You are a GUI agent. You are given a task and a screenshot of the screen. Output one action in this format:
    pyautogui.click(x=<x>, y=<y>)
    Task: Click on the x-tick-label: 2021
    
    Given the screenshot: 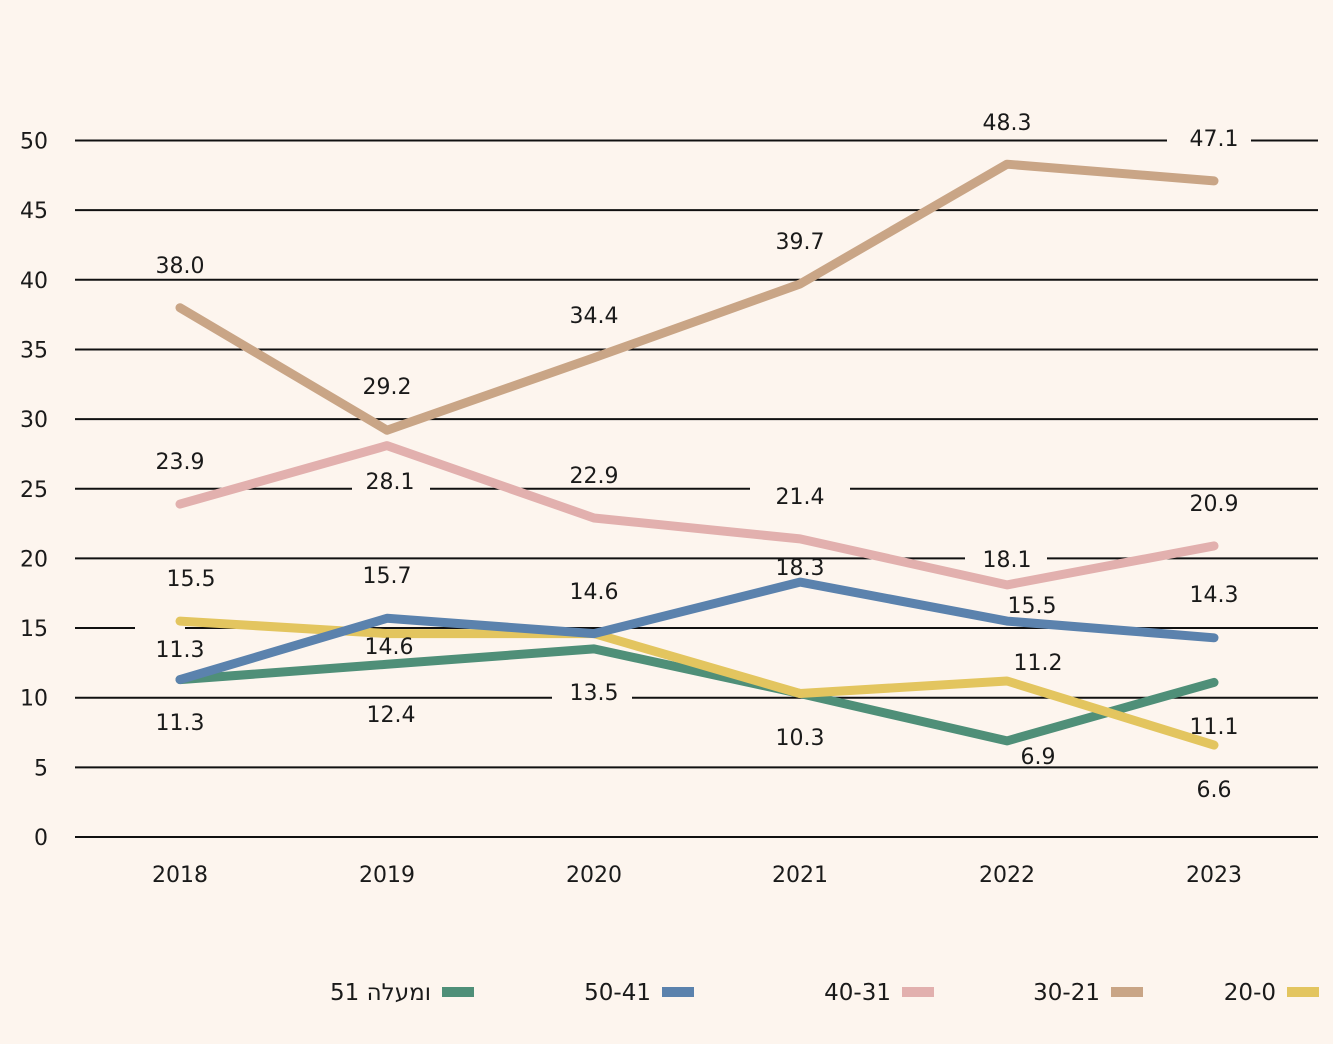 What is the action you would take?
    pyautogui.click(x=800, y=875)
    